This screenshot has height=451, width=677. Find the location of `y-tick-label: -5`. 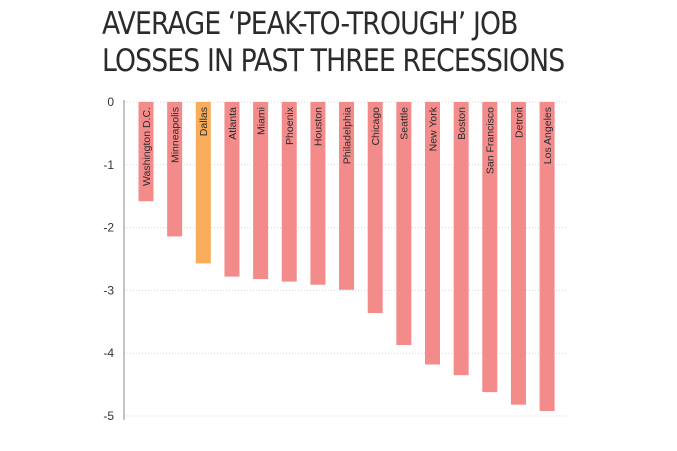

y-tick-label: -5 is located at coordinates (108, 416).